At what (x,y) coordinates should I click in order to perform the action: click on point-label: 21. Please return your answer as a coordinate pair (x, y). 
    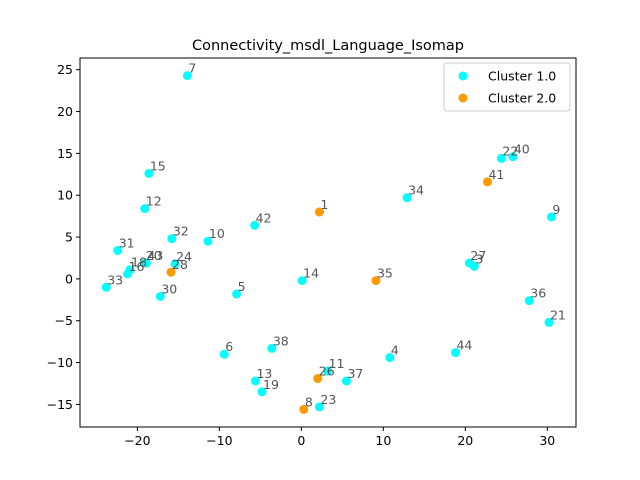
    Looking at the image, I should click on (558, 314).